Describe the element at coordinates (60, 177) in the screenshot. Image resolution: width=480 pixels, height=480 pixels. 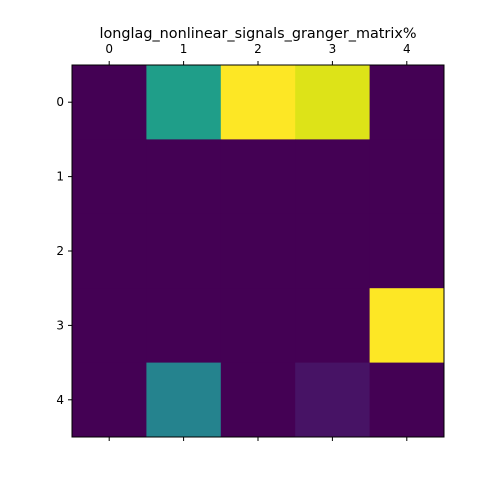
I see `y-tick-label-1: 1` at that location.